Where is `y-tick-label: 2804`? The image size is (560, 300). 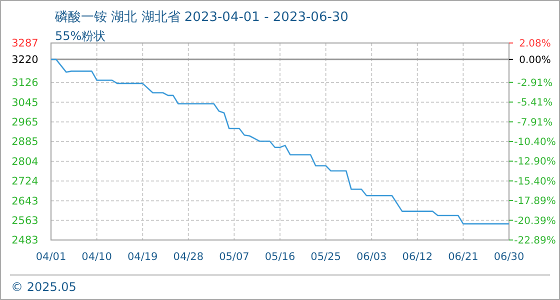
y-tick-label: 2804 is located at coordinates (25, 162).